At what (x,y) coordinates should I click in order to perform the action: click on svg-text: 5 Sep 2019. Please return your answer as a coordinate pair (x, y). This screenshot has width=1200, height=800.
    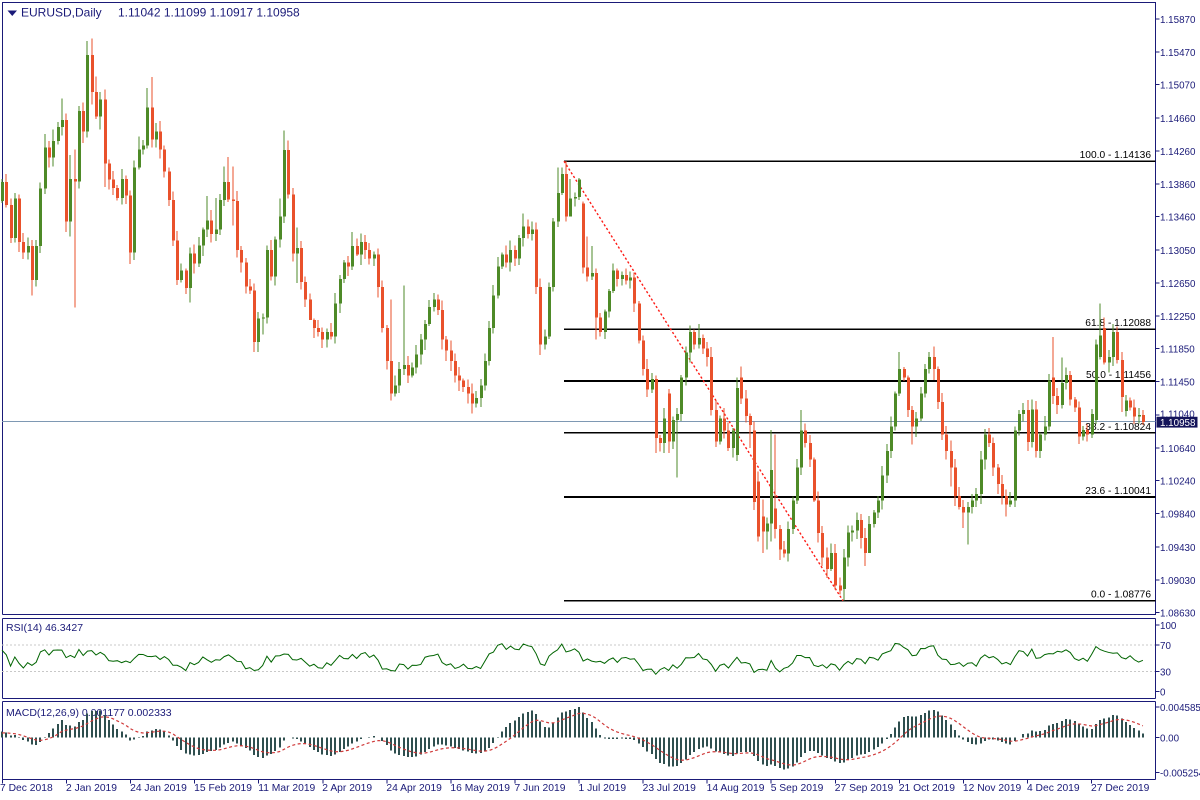
    Looking at the image, I should click on (797, 788).